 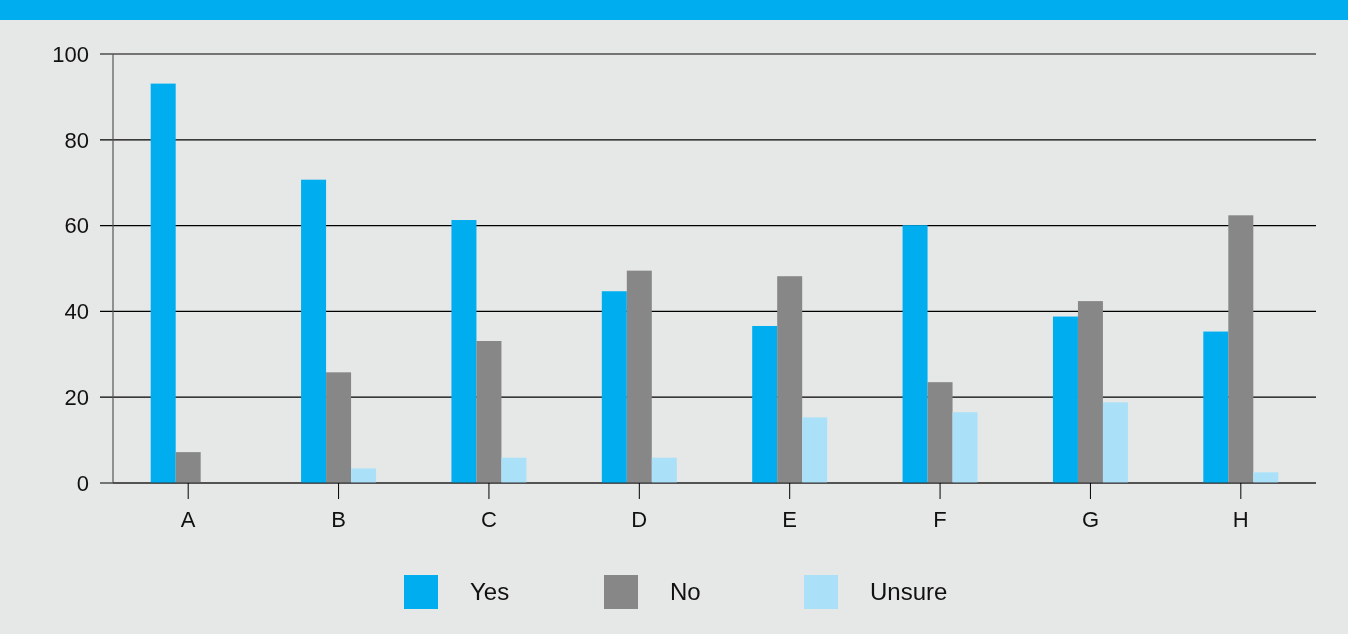 What do you see at coordinates (1090, 519) in the screenshot?
I see `x-tick-label: G` at bounding box center [1090, 519].